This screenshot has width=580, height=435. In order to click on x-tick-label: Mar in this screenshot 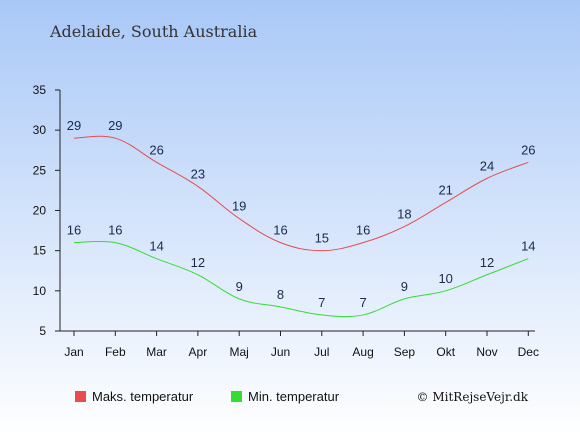, I will do `click(156, 352)`.